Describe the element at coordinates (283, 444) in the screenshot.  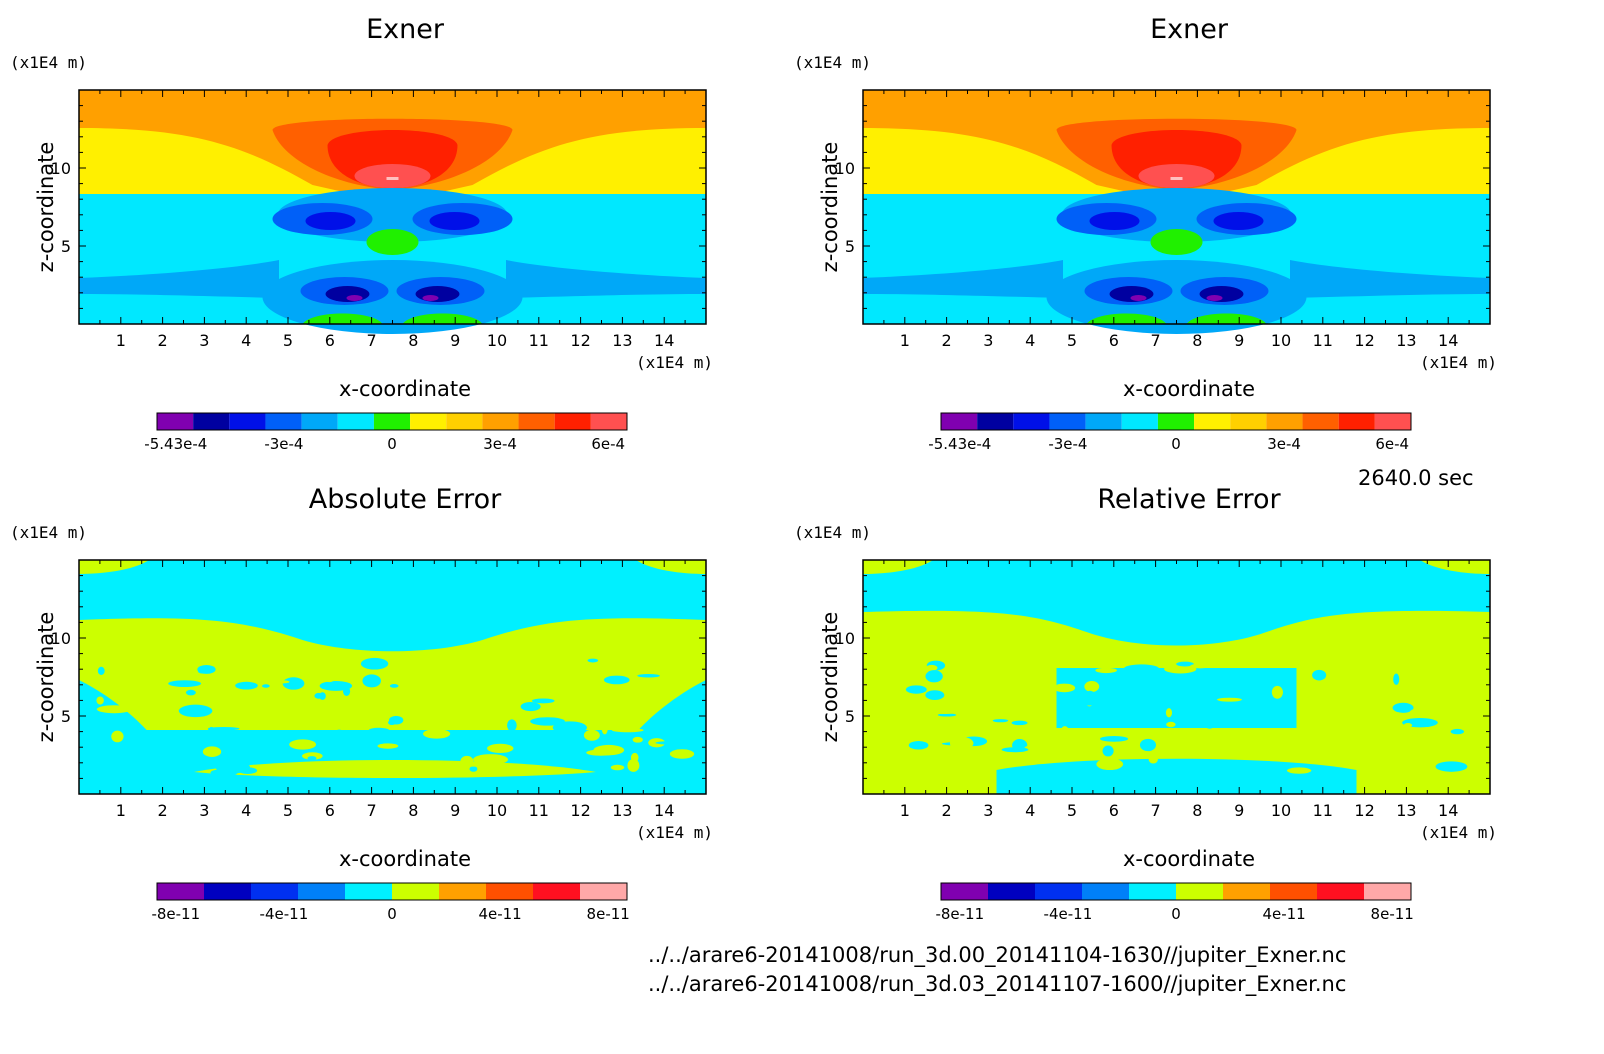
I see `colorbar-tick-label: -3e-4` at that location.